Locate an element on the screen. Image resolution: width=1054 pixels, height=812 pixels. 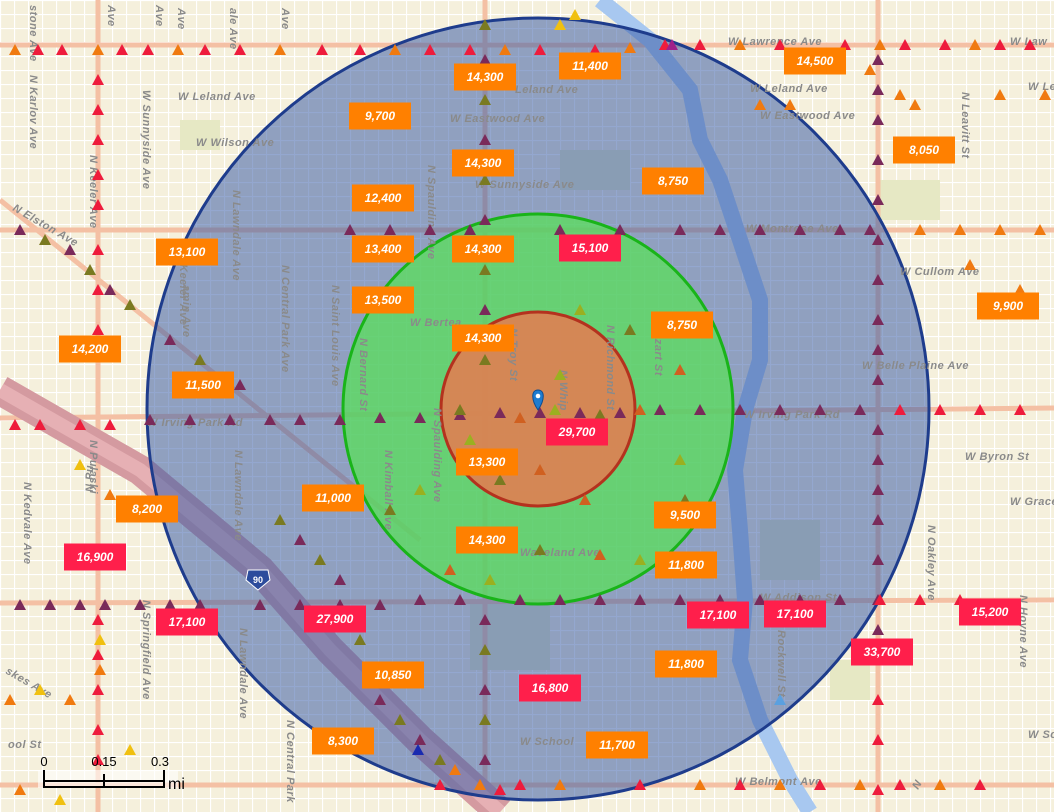
street-label: W Lawrence Ave is located at coordinates (775, 42).